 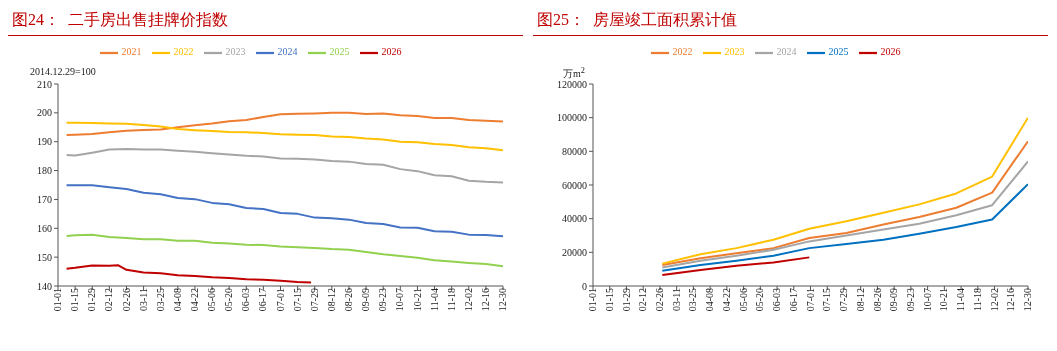 I want to click on y-tick-label: 210, so click(x=44, y=84).